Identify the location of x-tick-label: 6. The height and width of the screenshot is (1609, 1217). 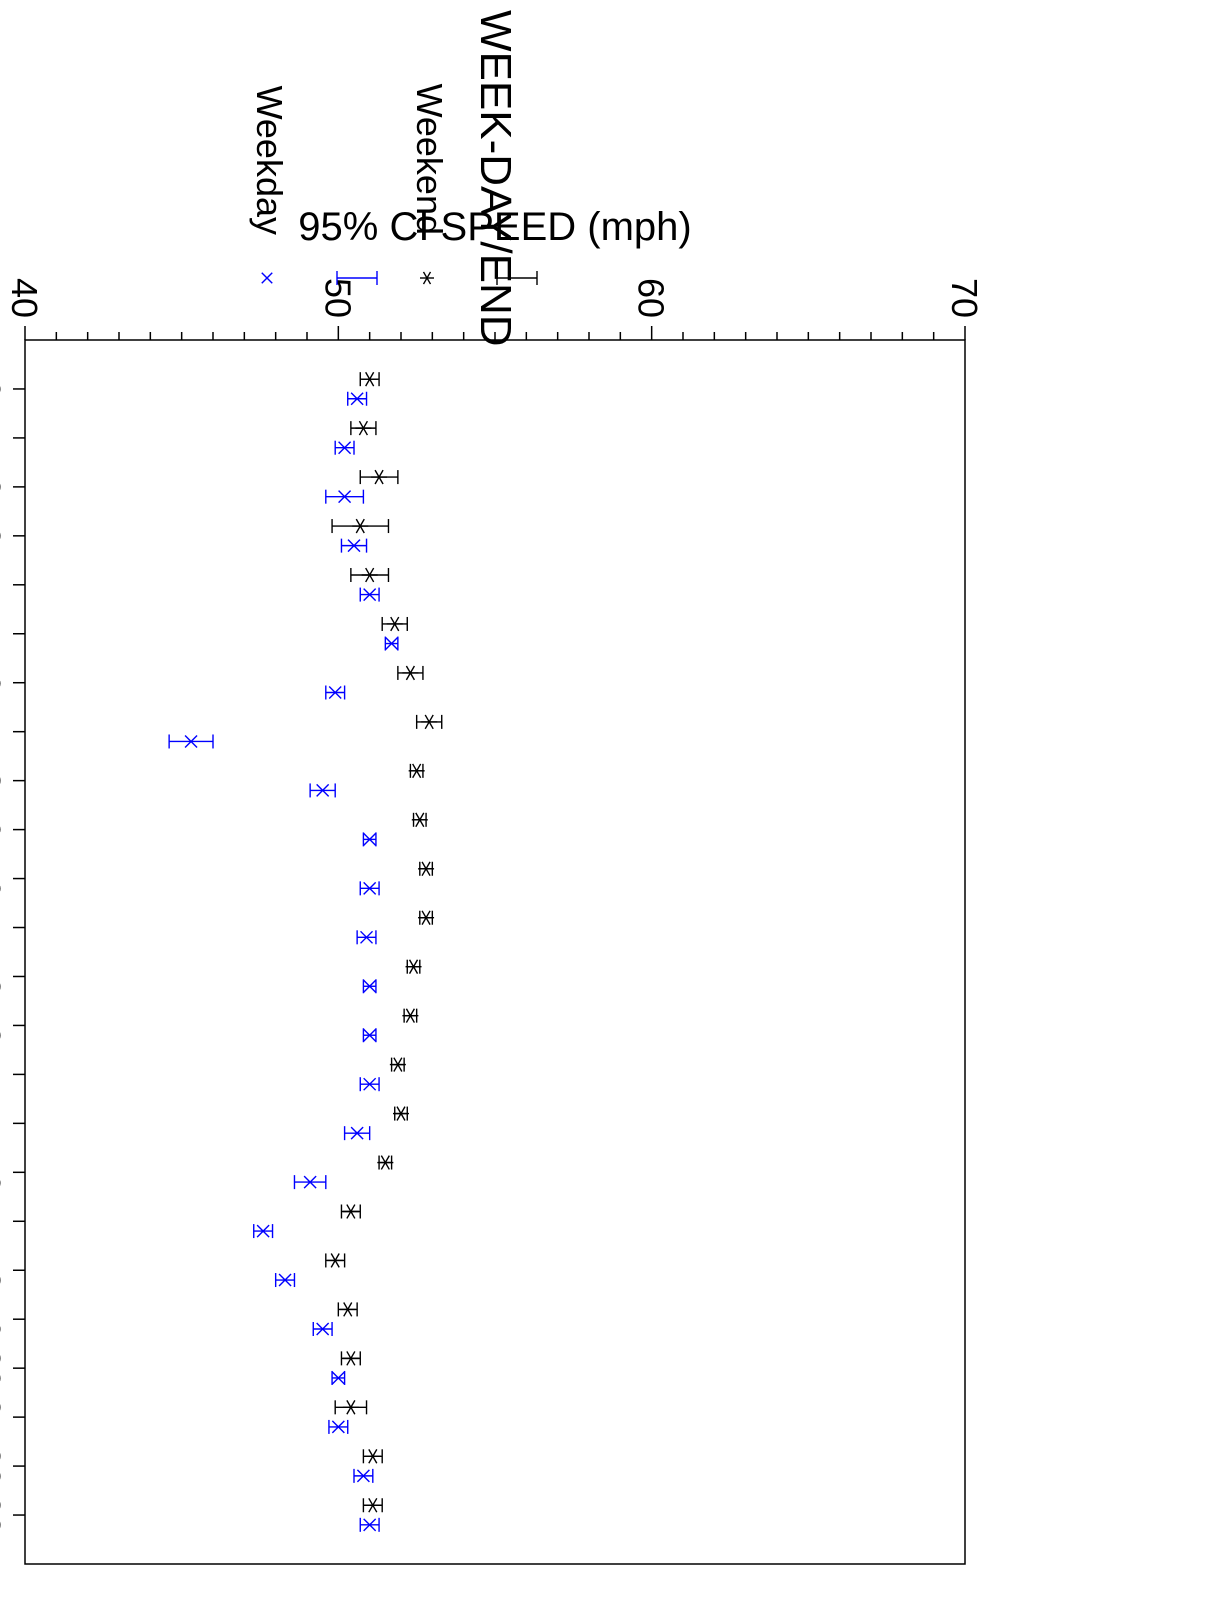
(4, 683).